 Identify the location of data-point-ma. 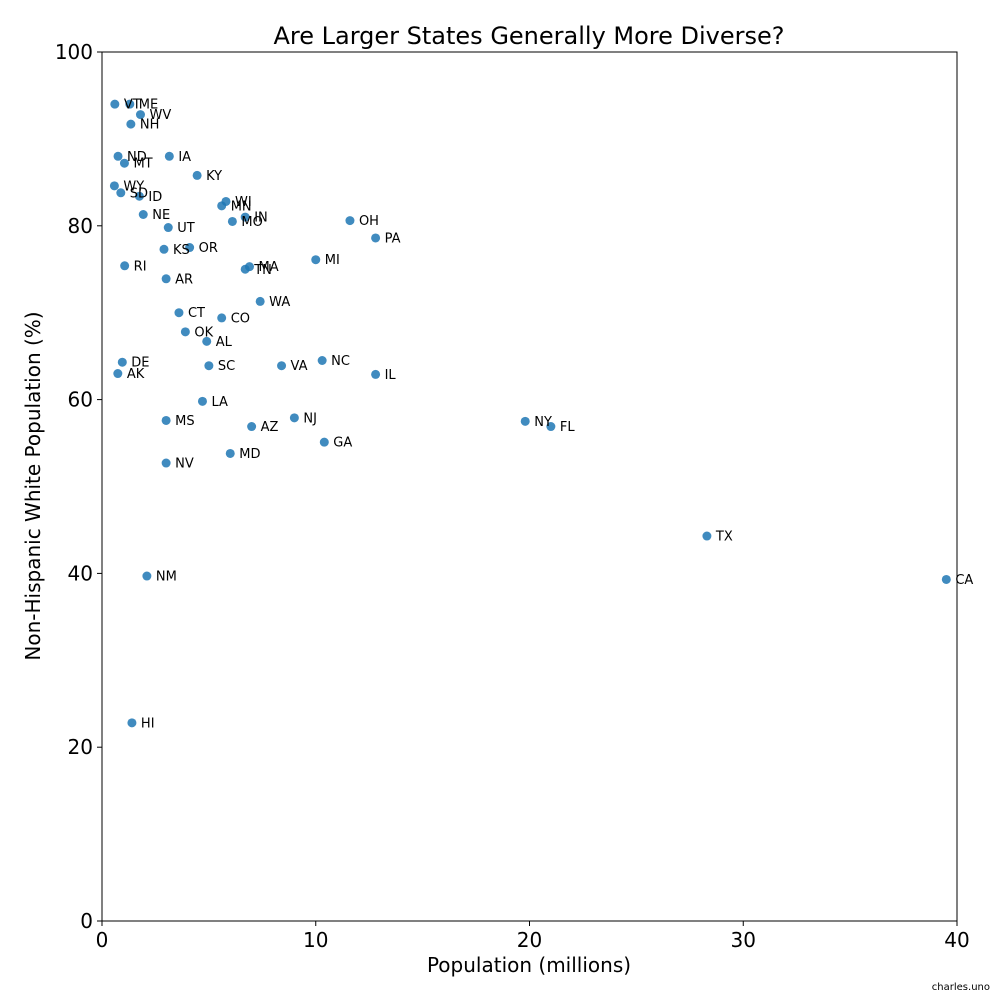
(249, 267).